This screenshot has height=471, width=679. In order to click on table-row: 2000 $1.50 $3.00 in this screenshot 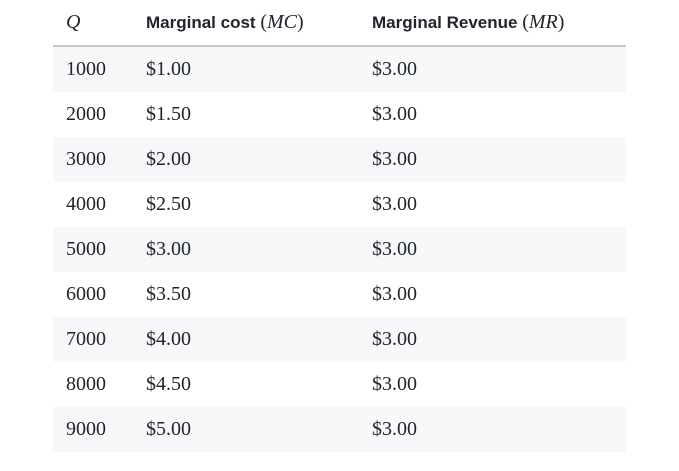, I will do `click(339, 114)`.